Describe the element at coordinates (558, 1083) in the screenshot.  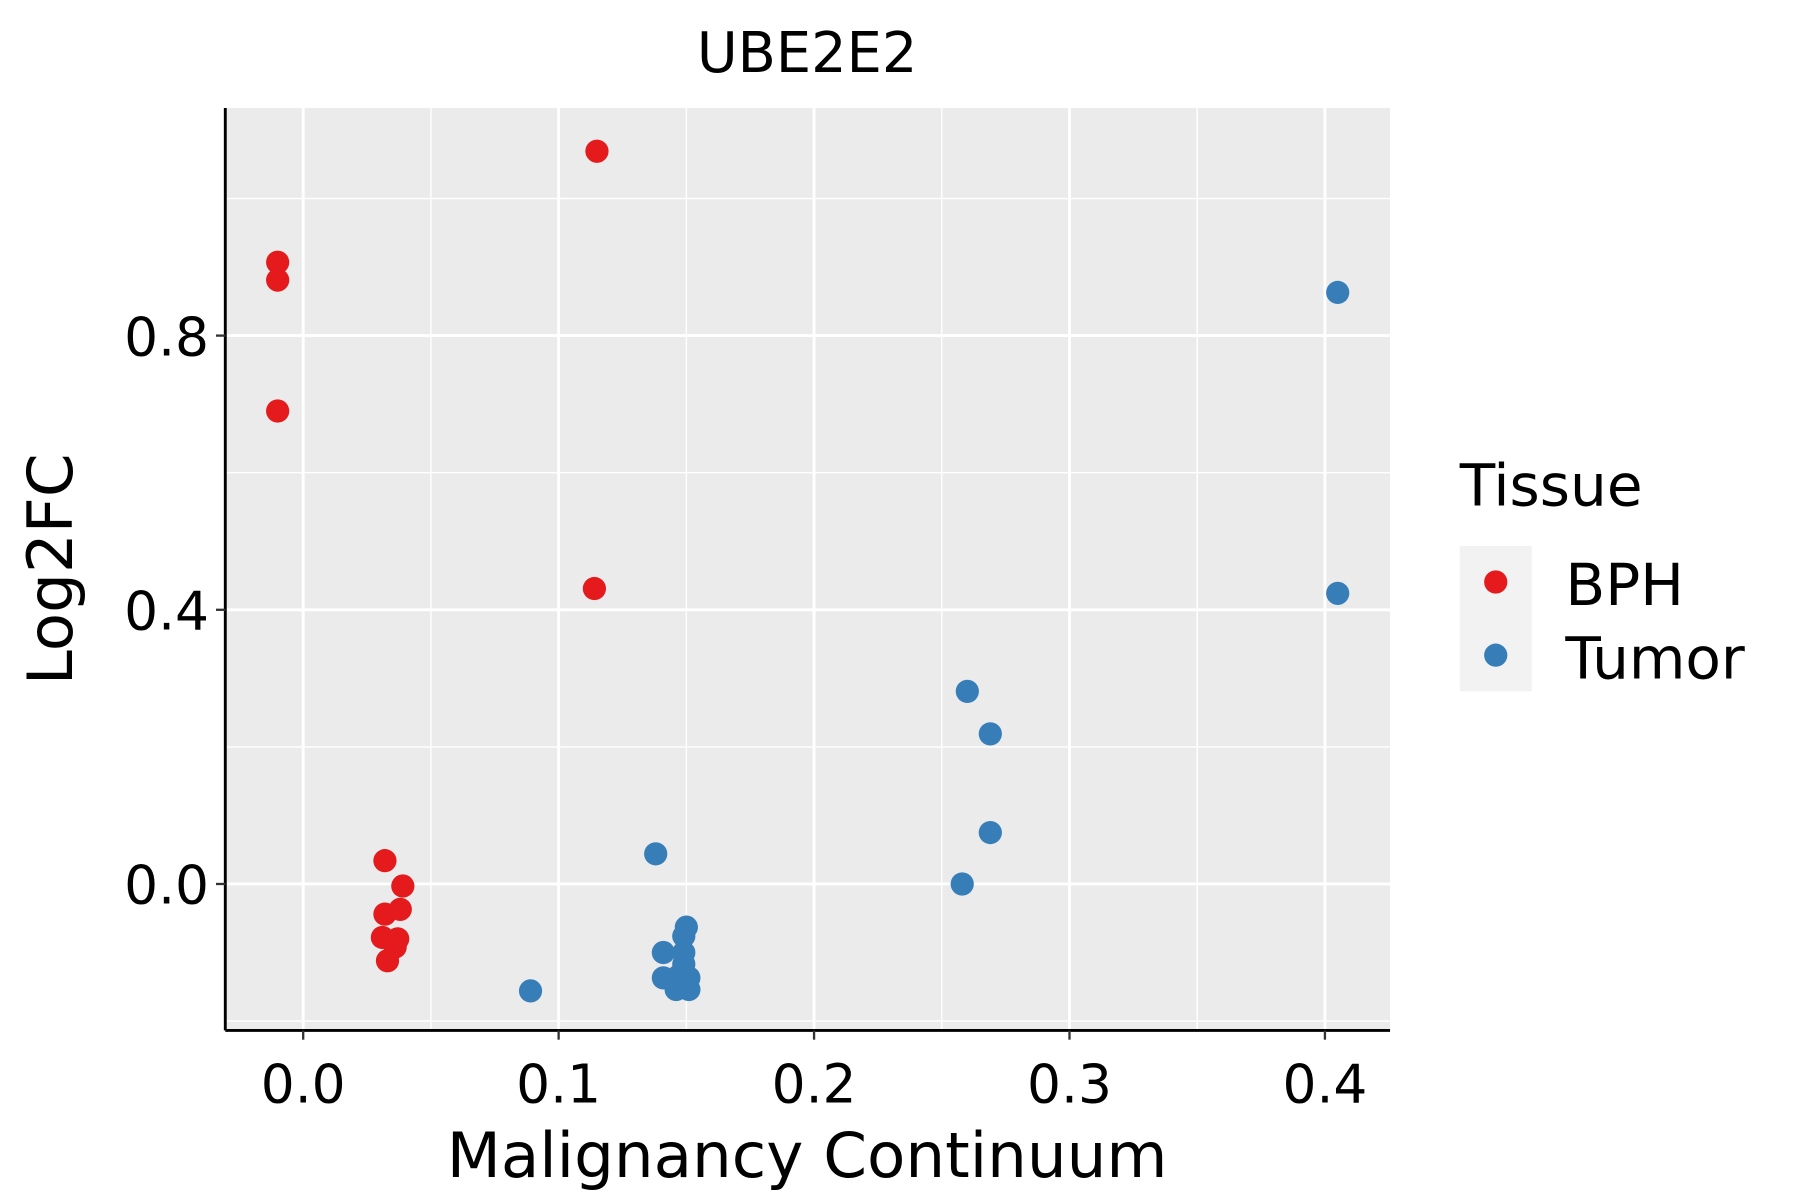
I see `x-tick-label: 0.1` at that location.